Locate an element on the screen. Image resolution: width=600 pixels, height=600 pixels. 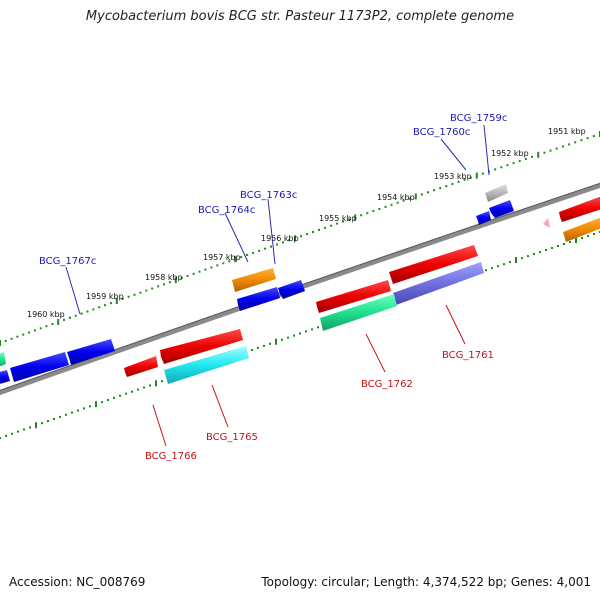
gene-right-red is located at coordinates (579, 209).